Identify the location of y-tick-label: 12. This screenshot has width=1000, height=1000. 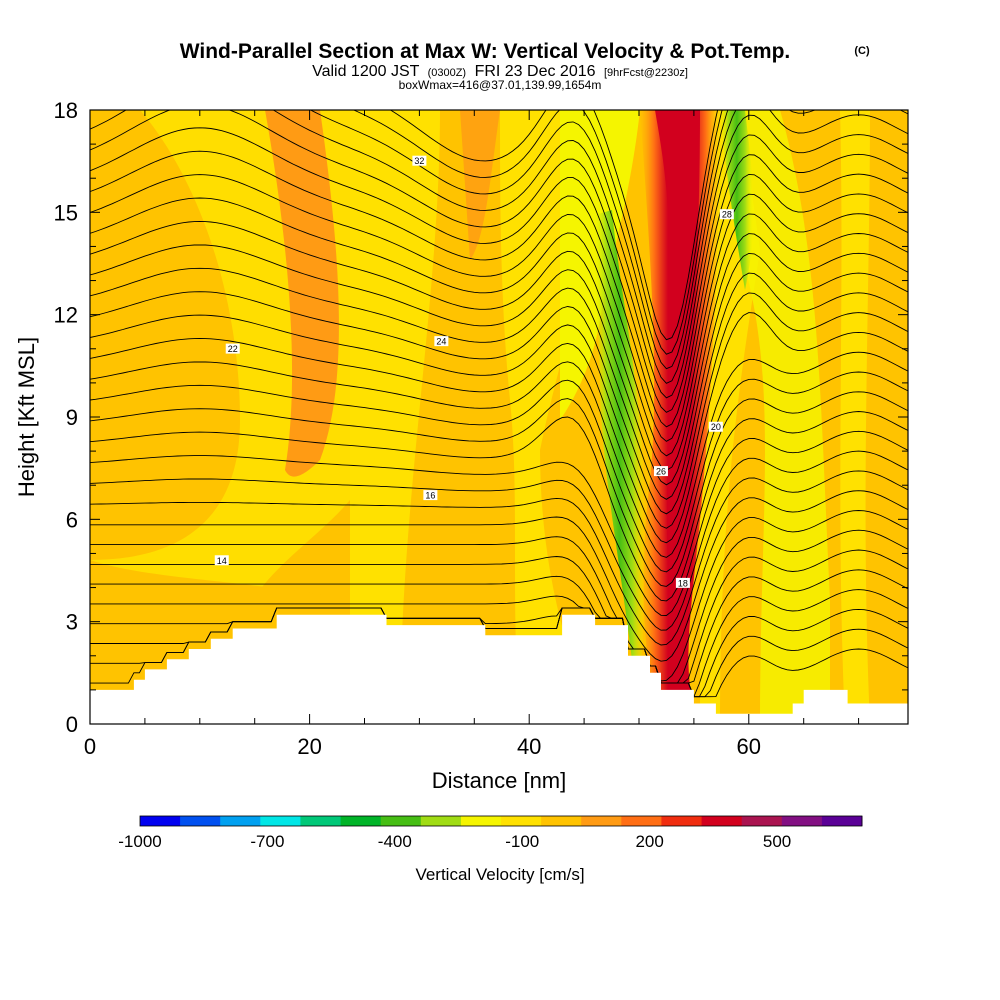
(66, 315).